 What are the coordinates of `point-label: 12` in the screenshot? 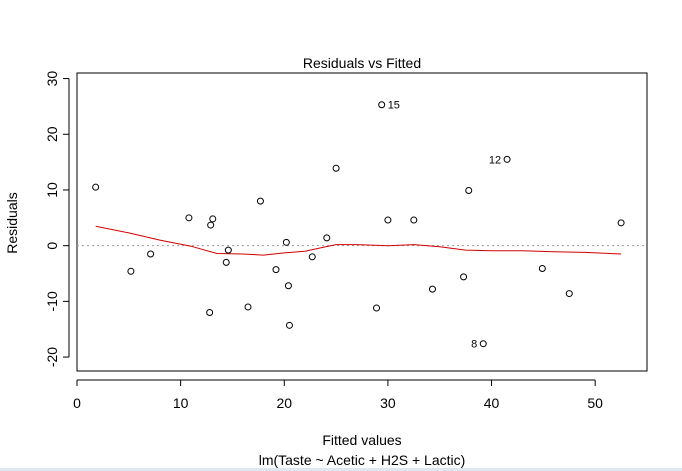 It's located at (495, 160).